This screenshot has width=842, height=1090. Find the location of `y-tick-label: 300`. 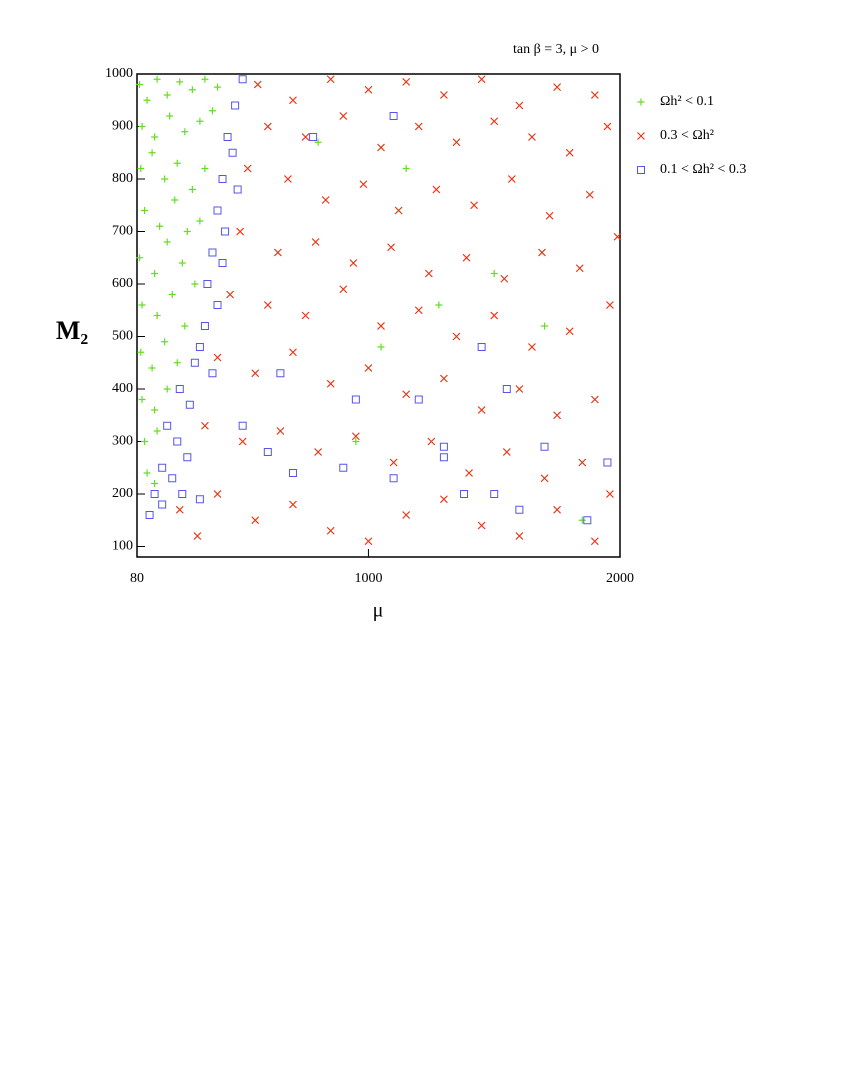

y-tick-label: 300 is located at coordinates (122, 441).